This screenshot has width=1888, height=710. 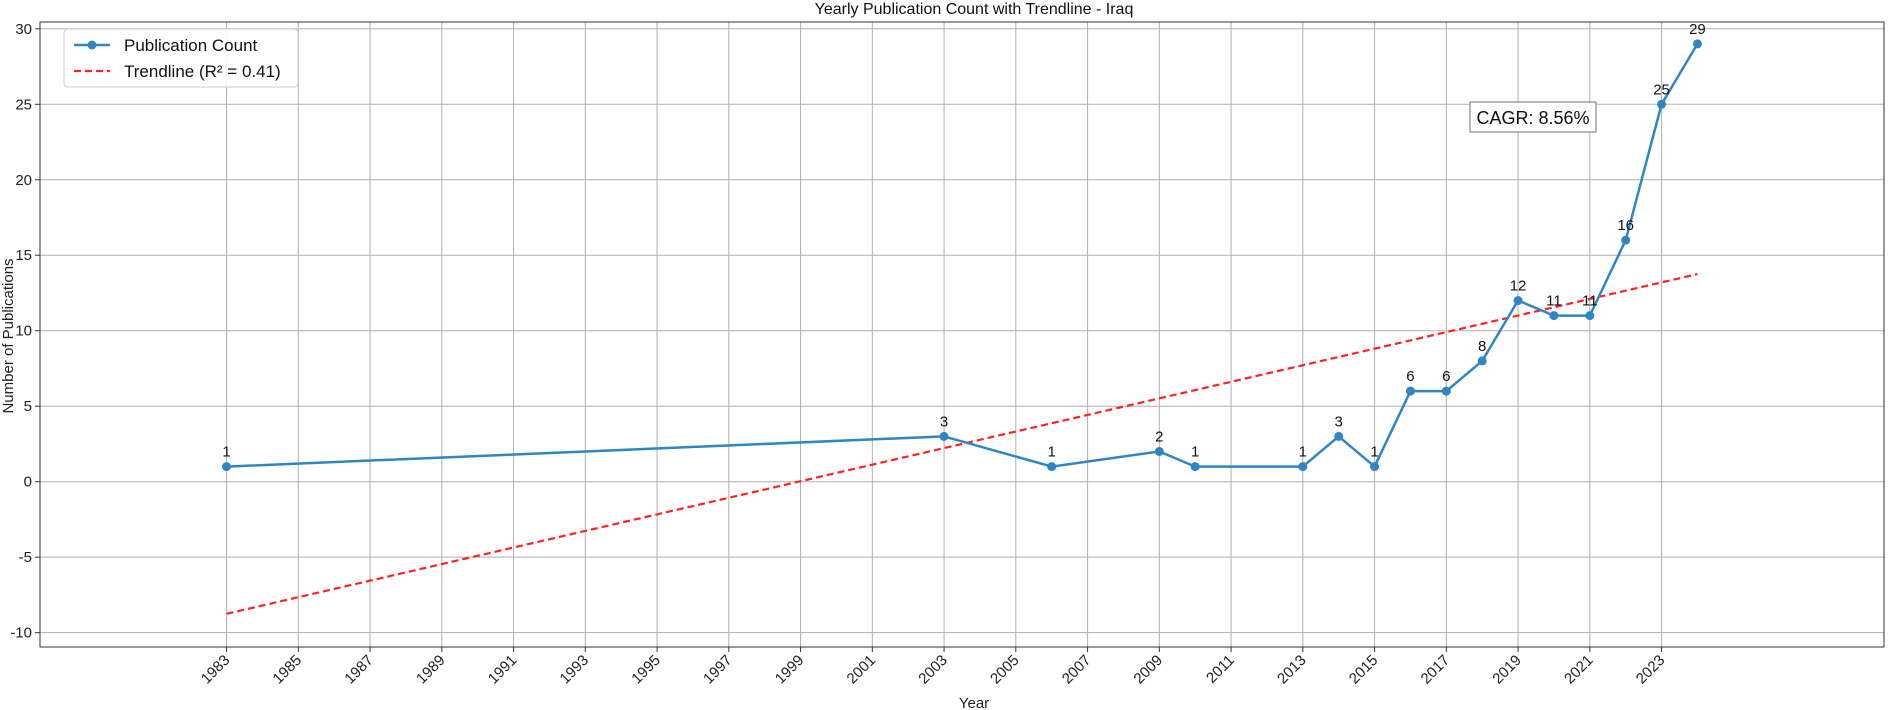 I want to click on cagr-label: CAGR: 8.56%, so click(x=1532, y=118).